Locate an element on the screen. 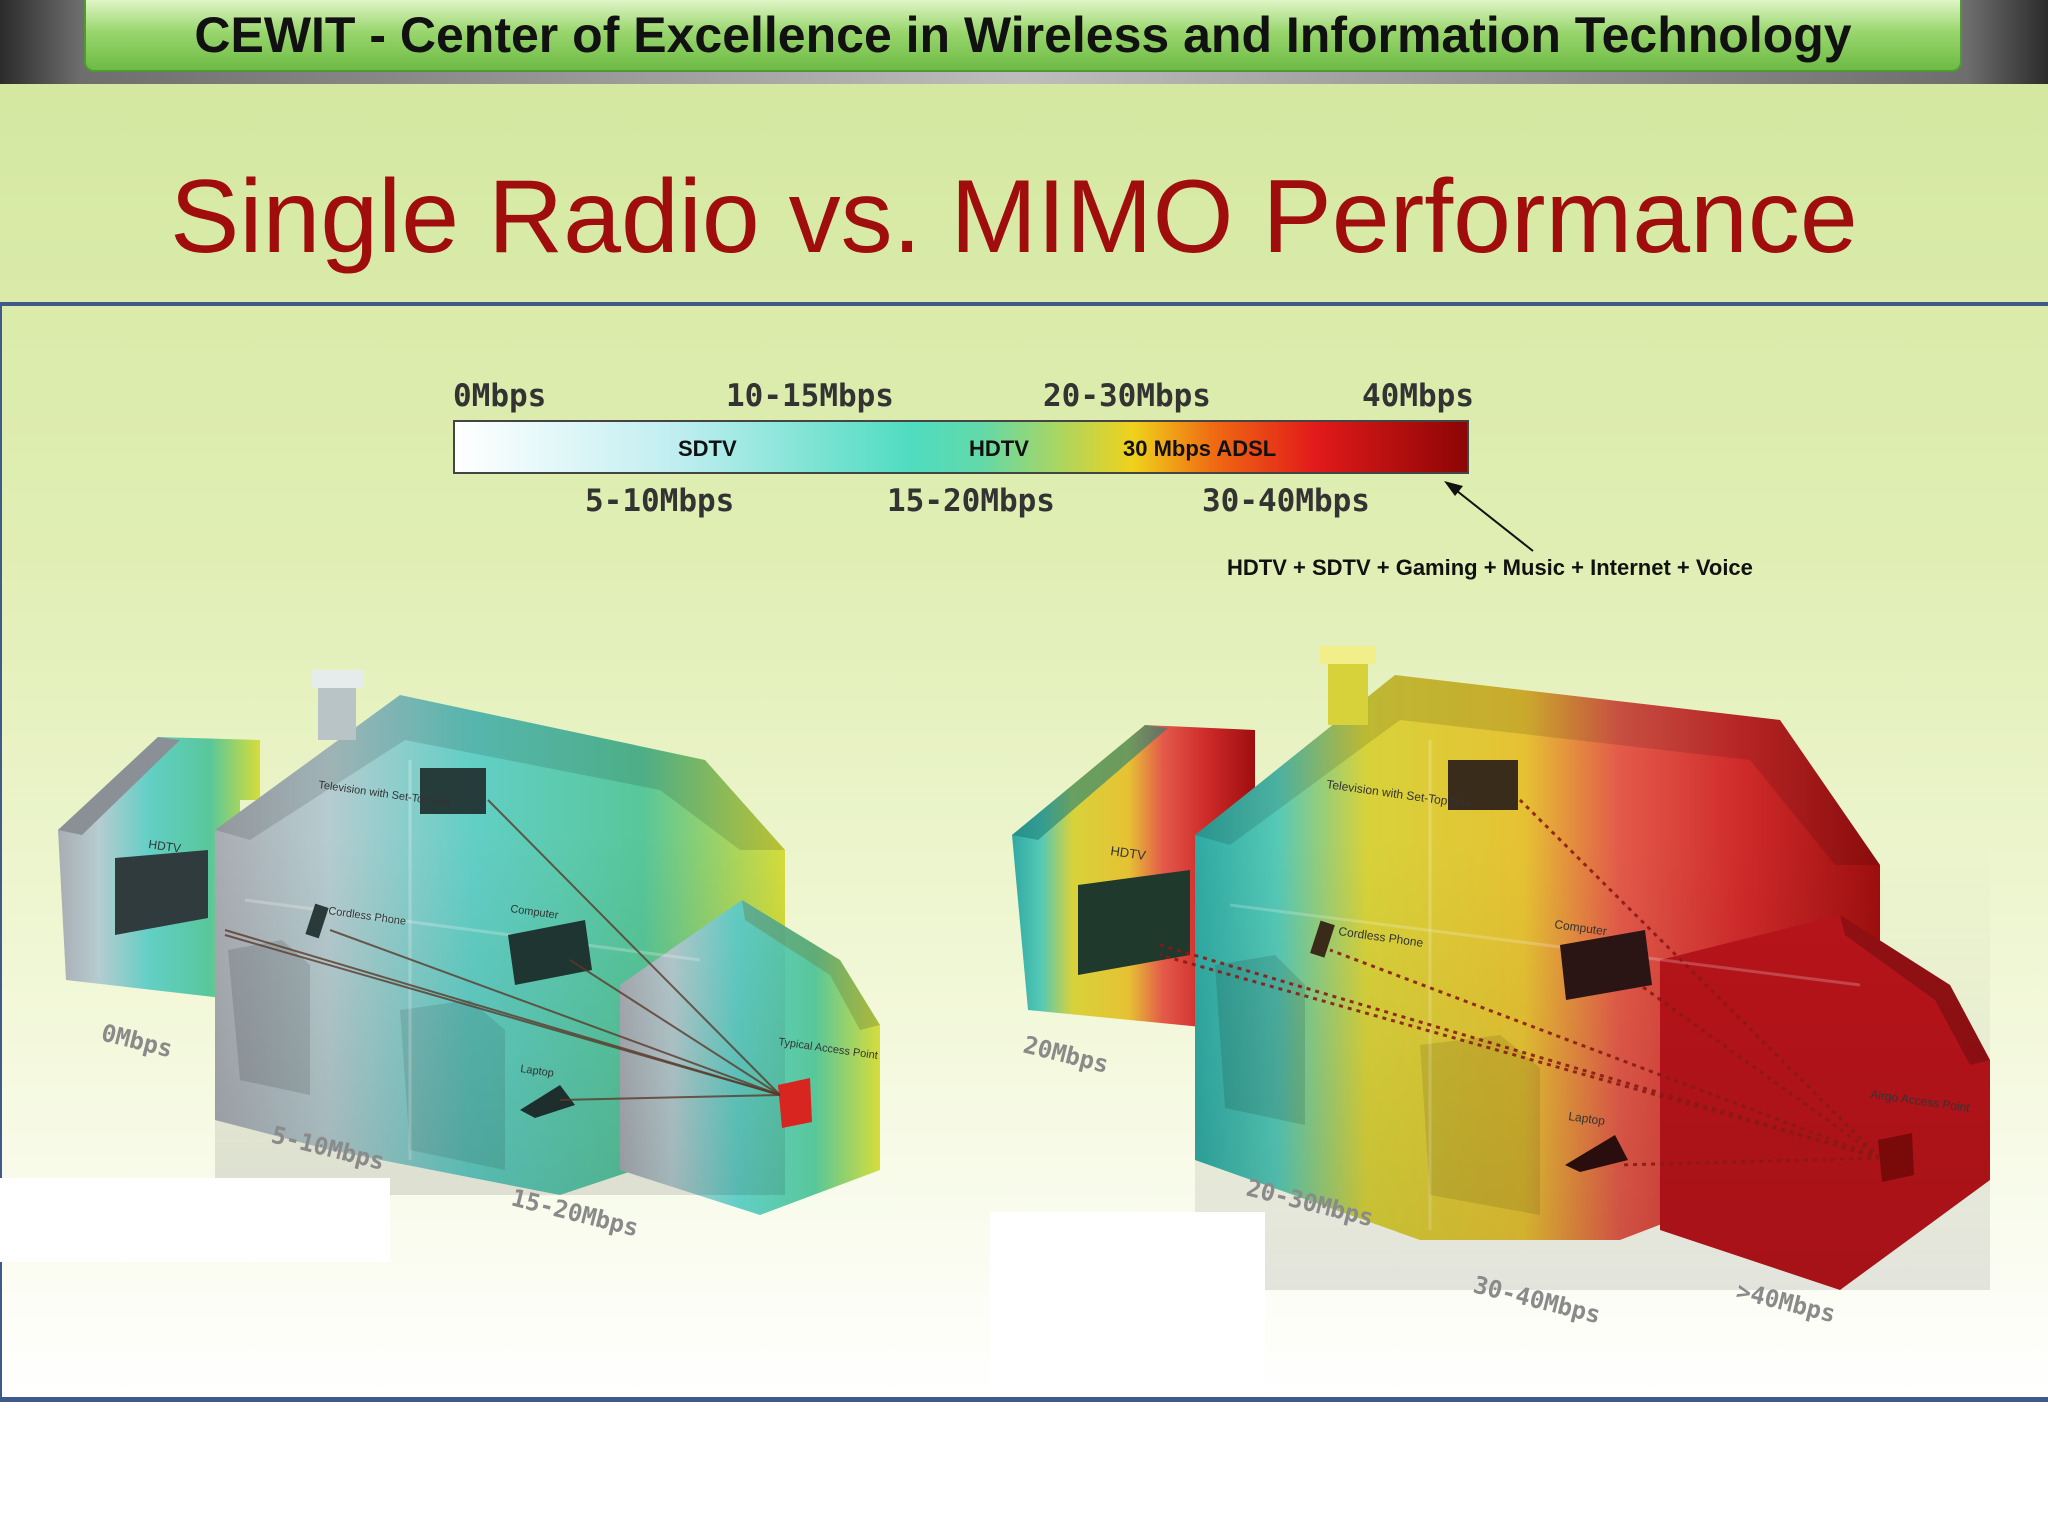  top-rule is located at coordinates (1024, 304).